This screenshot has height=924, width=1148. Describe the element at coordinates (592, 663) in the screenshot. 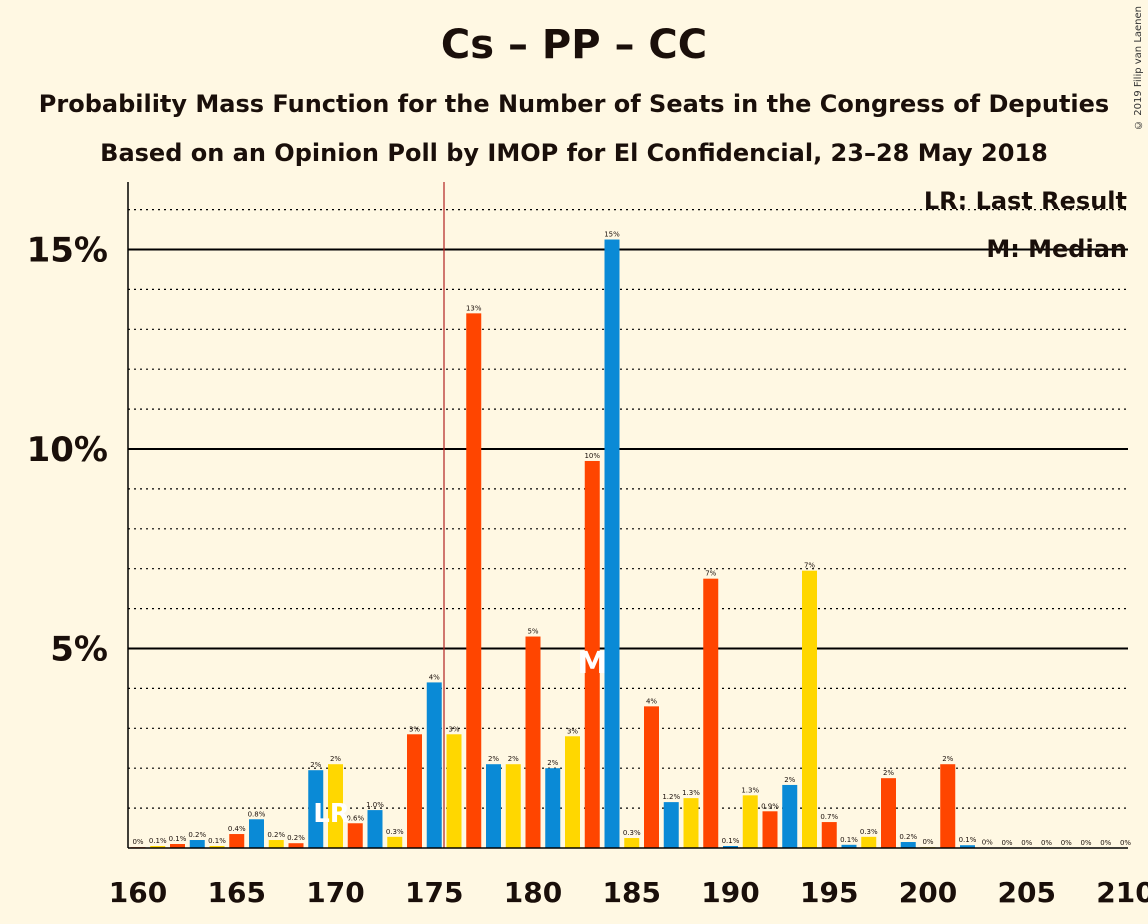

I see `median-marker: M` at that location.